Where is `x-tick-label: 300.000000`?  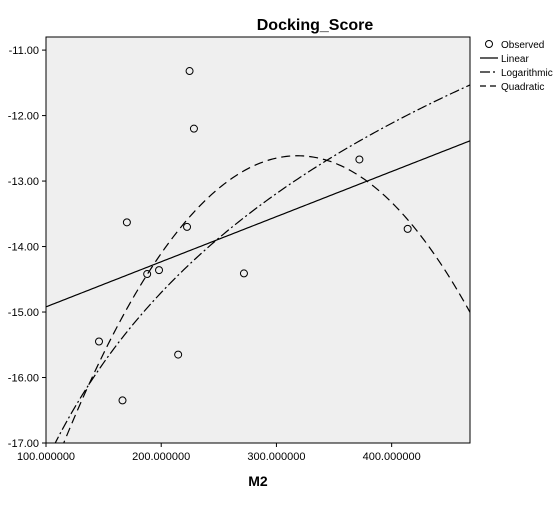 x-tick-label: 300.000000 is located at coordinates (276, 457).